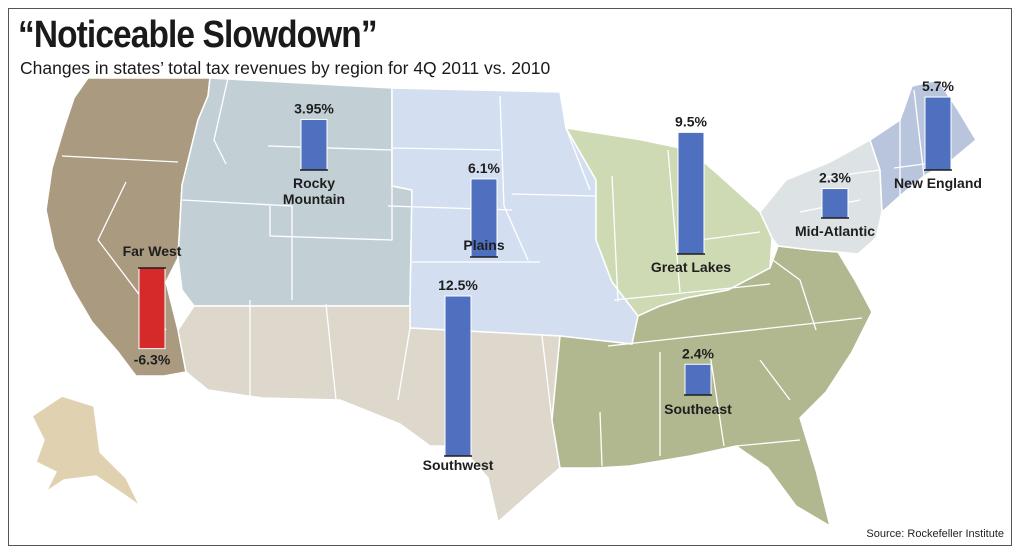  I want to click on bar-far-west, so click(152, 308).